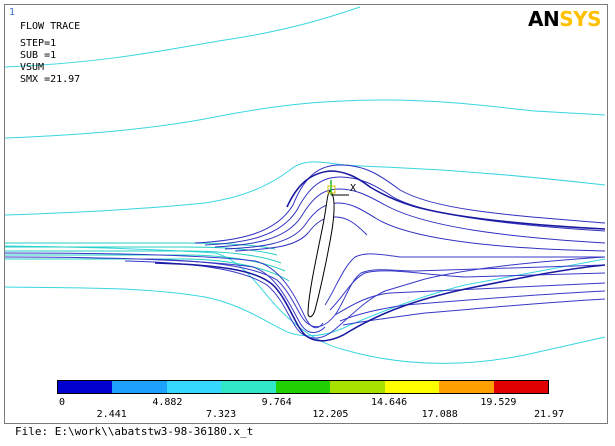 Image resolution: width=615 pixels, height=446 pixels. Describe the element at coordinates (341, 188) in the screenshot. I see `coordinate-triad-icon: X` at that location.